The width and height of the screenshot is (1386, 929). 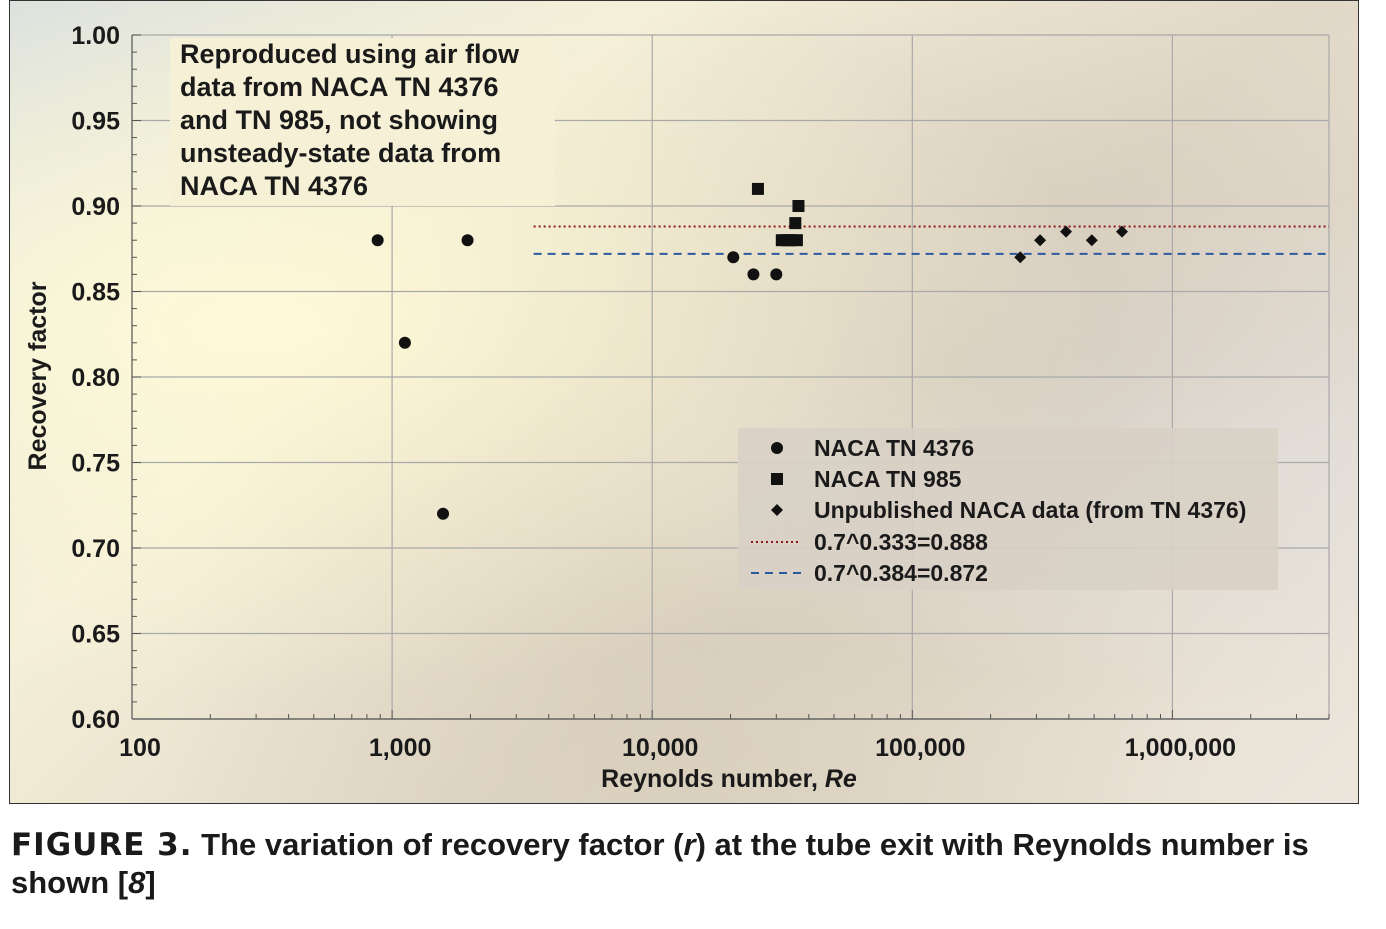 I want to click on legend-label: NACA TN 985, so click(x=888, y=479).